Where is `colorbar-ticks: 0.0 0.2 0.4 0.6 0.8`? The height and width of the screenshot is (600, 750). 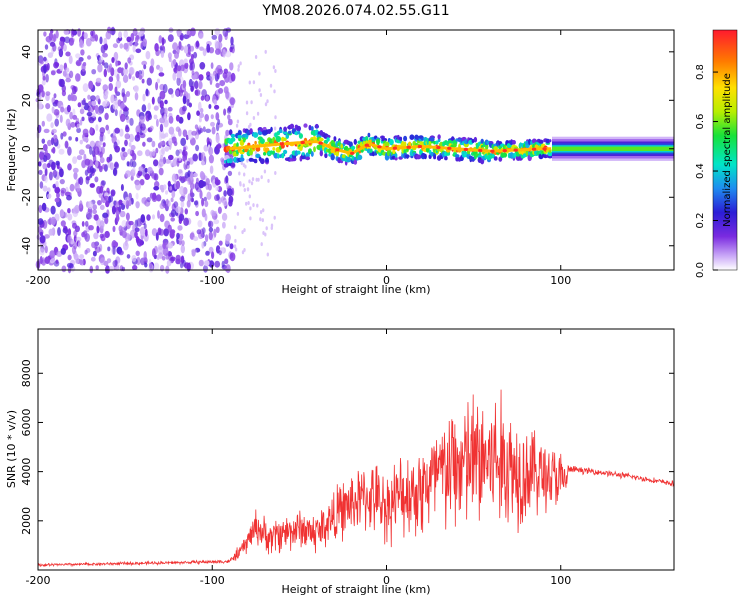
colorbar-ticks: 0.0 0.2 0.4 0.6 0.8 is located at coordinates (706, 171).